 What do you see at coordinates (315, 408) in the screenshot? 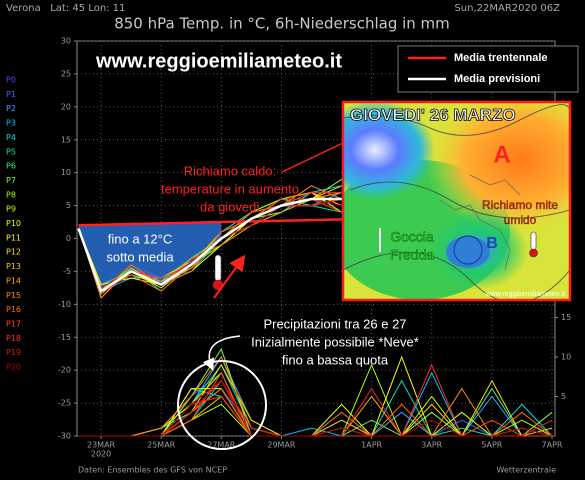
I see `precip-line` at bounding box center [315, 408].